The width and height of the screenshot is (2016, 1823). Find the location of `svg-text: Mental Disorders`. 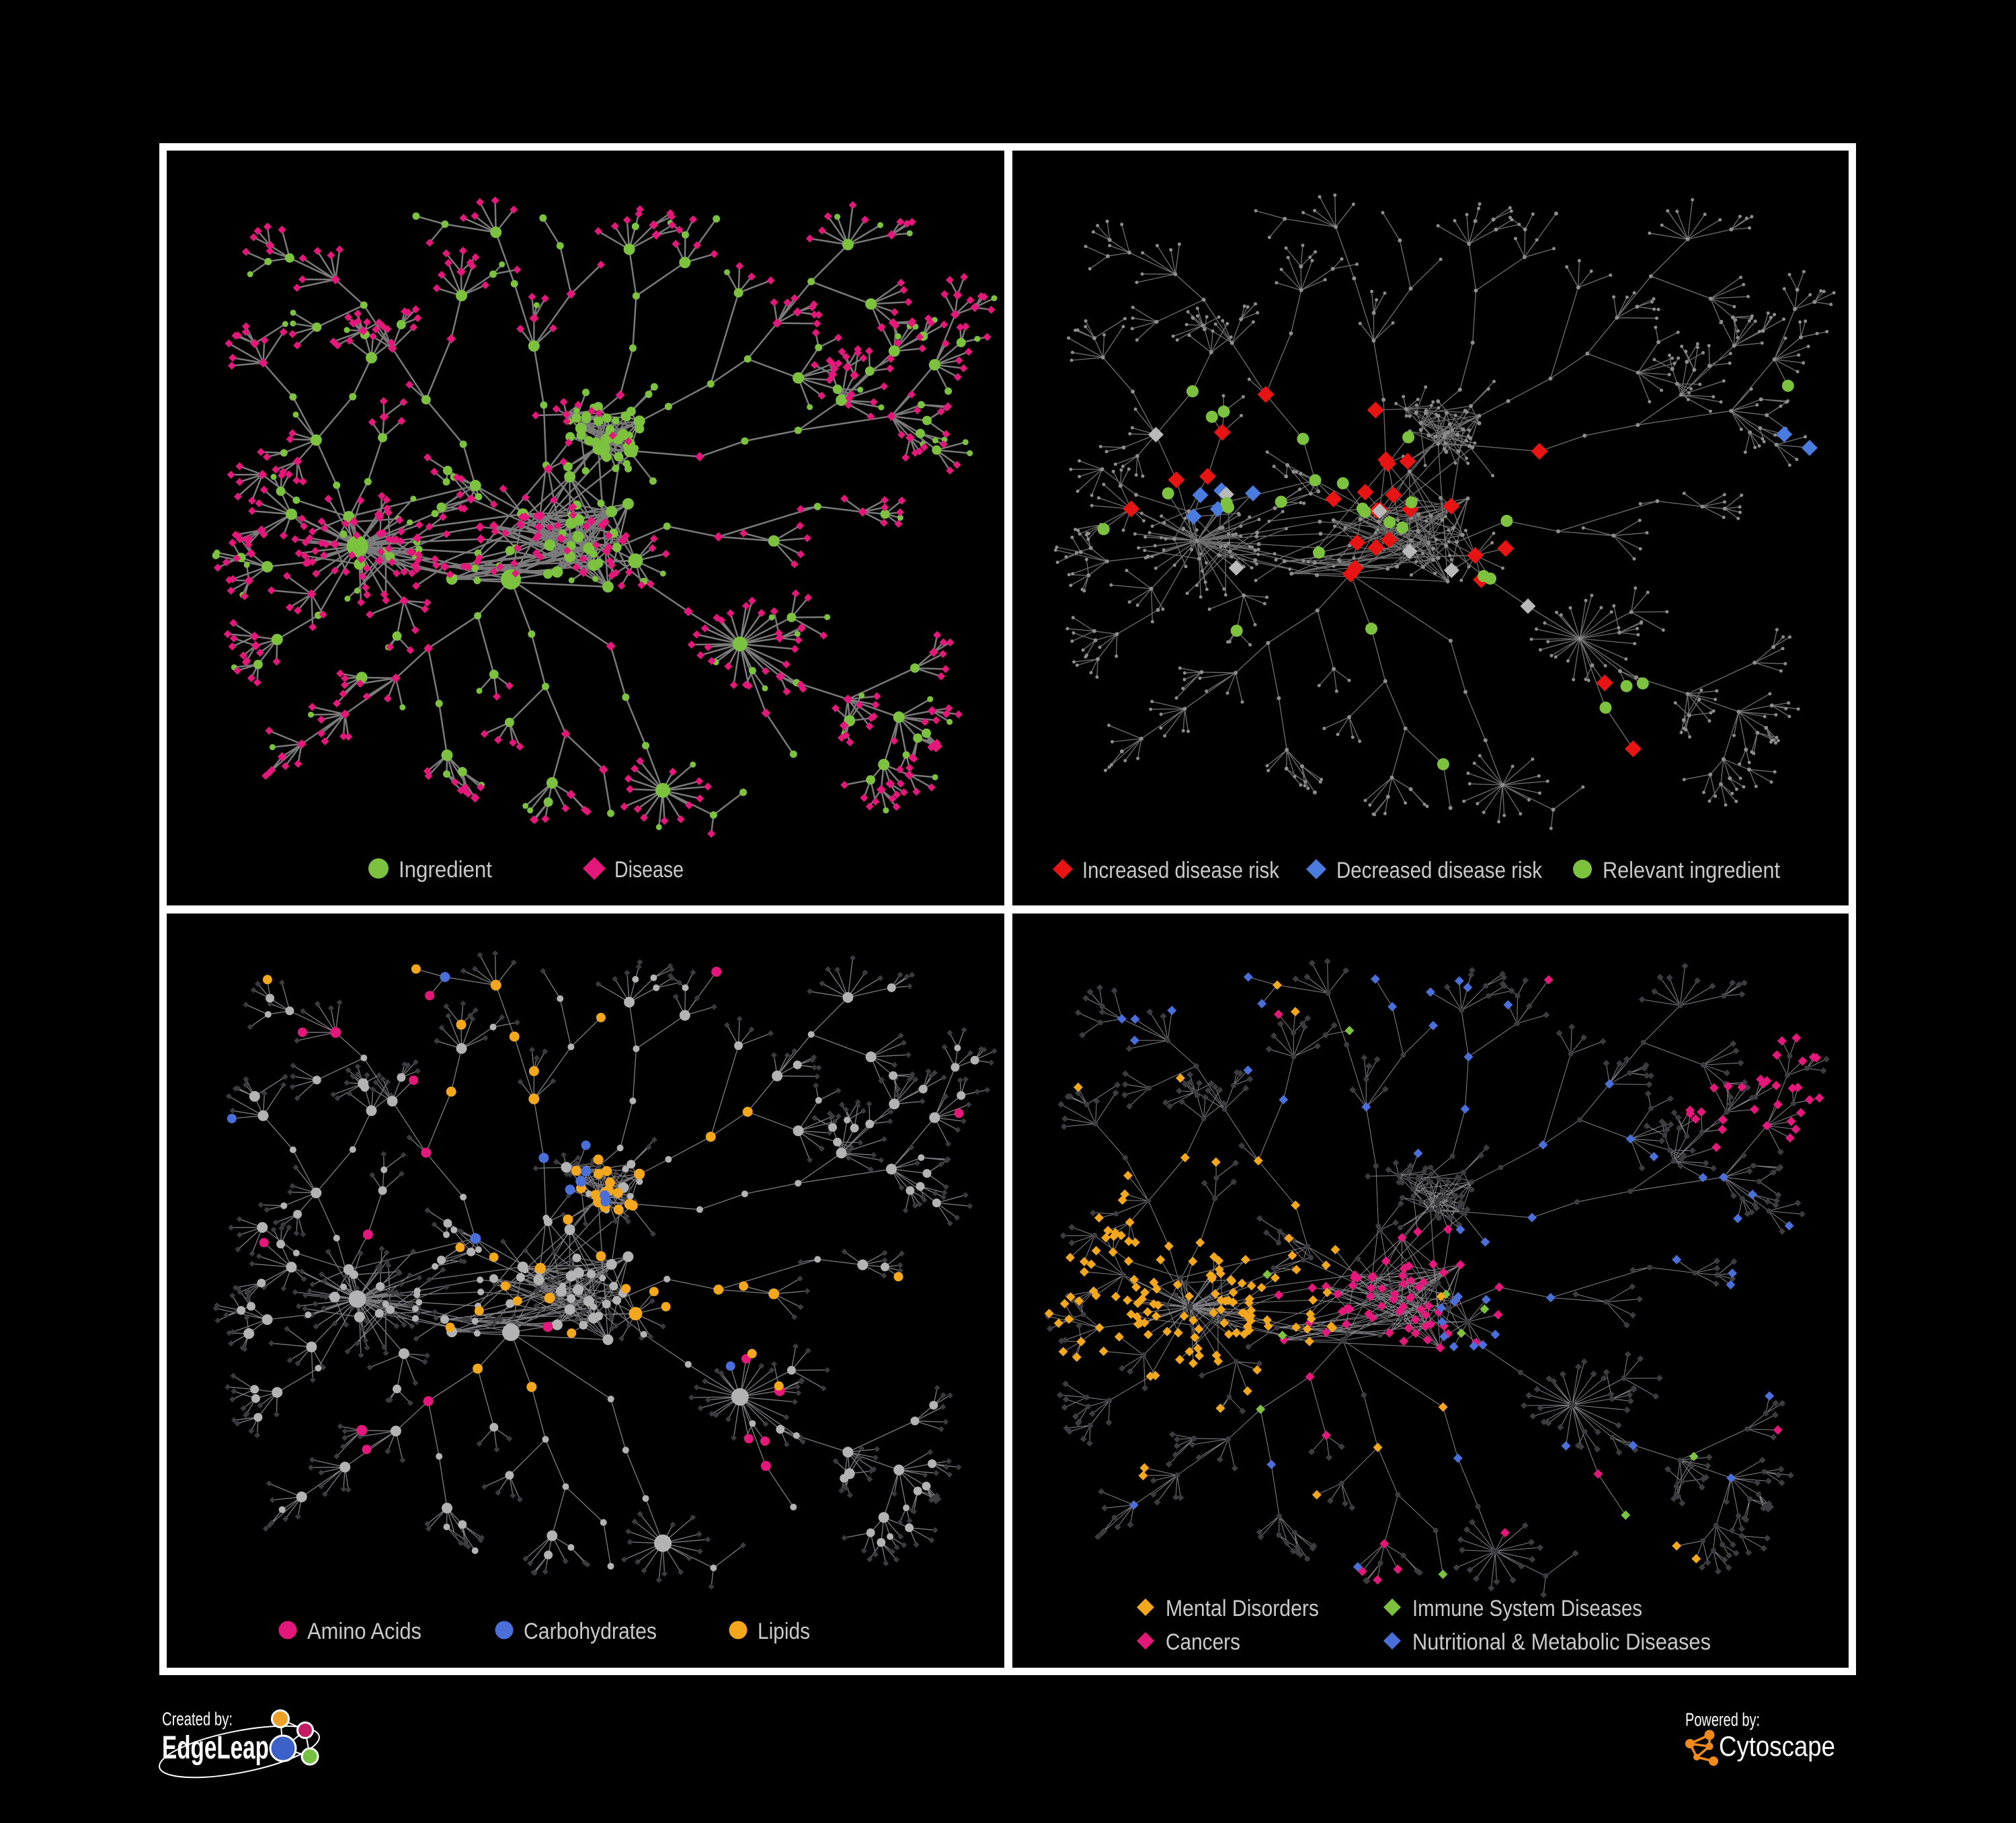

svg-text: Mental Disorders is located at coordinates (1242, 1609).